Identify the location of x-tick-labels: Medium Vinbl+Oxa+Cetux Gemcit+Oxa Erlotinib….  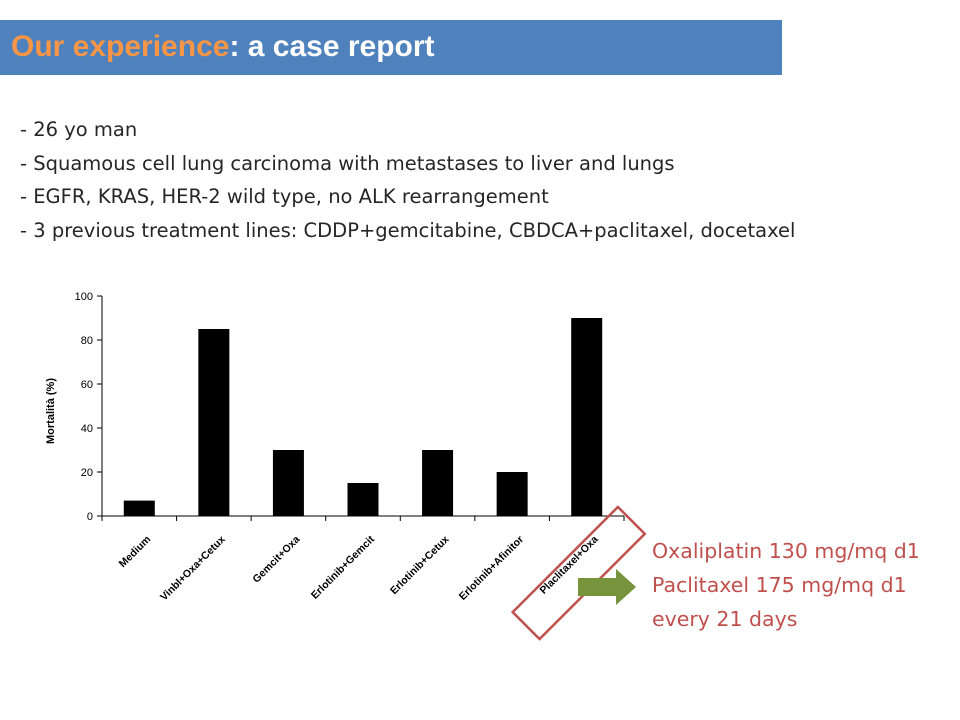
(359, 568).